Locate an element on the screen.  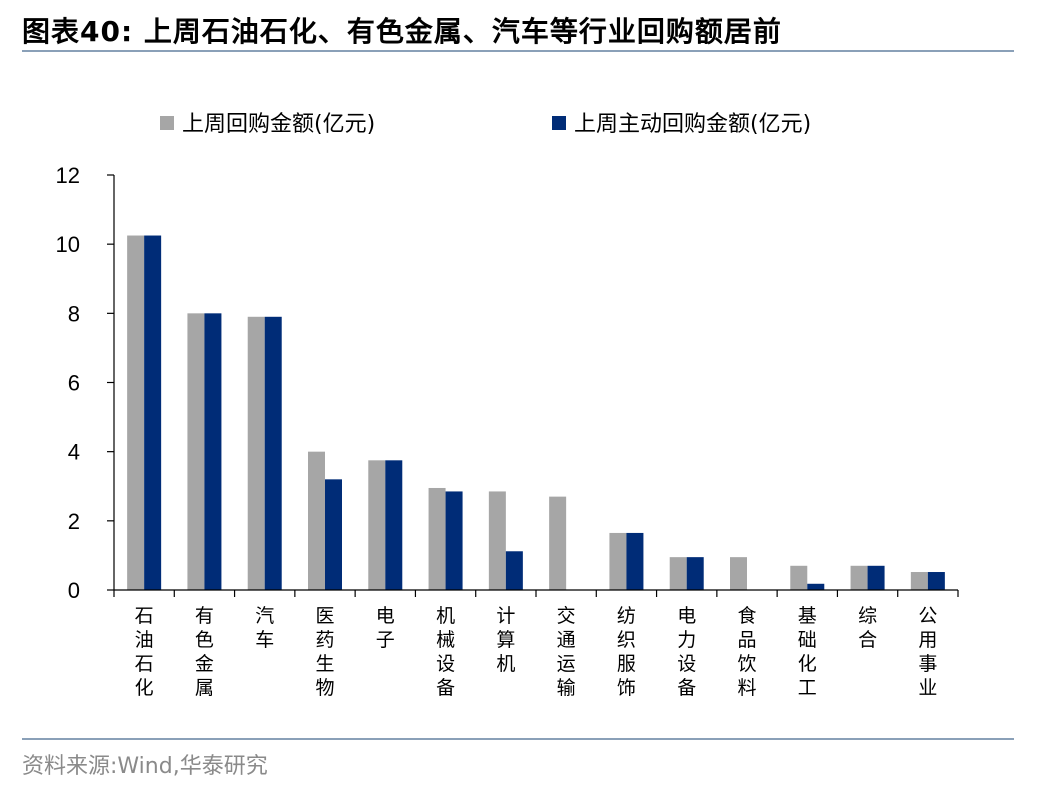
x-tick-label-13: 公用事业 is located at coordinates (927, 652).